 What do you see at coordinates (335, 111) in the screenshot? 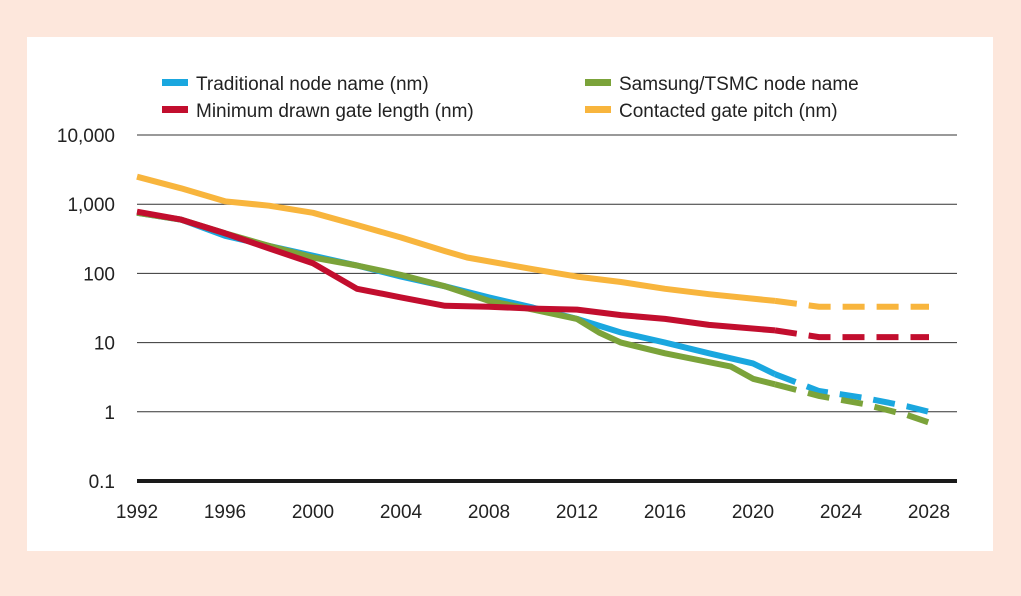
I see `legend-label: Minimum drawn gate length (nm)` at bounding box center [335, 111].